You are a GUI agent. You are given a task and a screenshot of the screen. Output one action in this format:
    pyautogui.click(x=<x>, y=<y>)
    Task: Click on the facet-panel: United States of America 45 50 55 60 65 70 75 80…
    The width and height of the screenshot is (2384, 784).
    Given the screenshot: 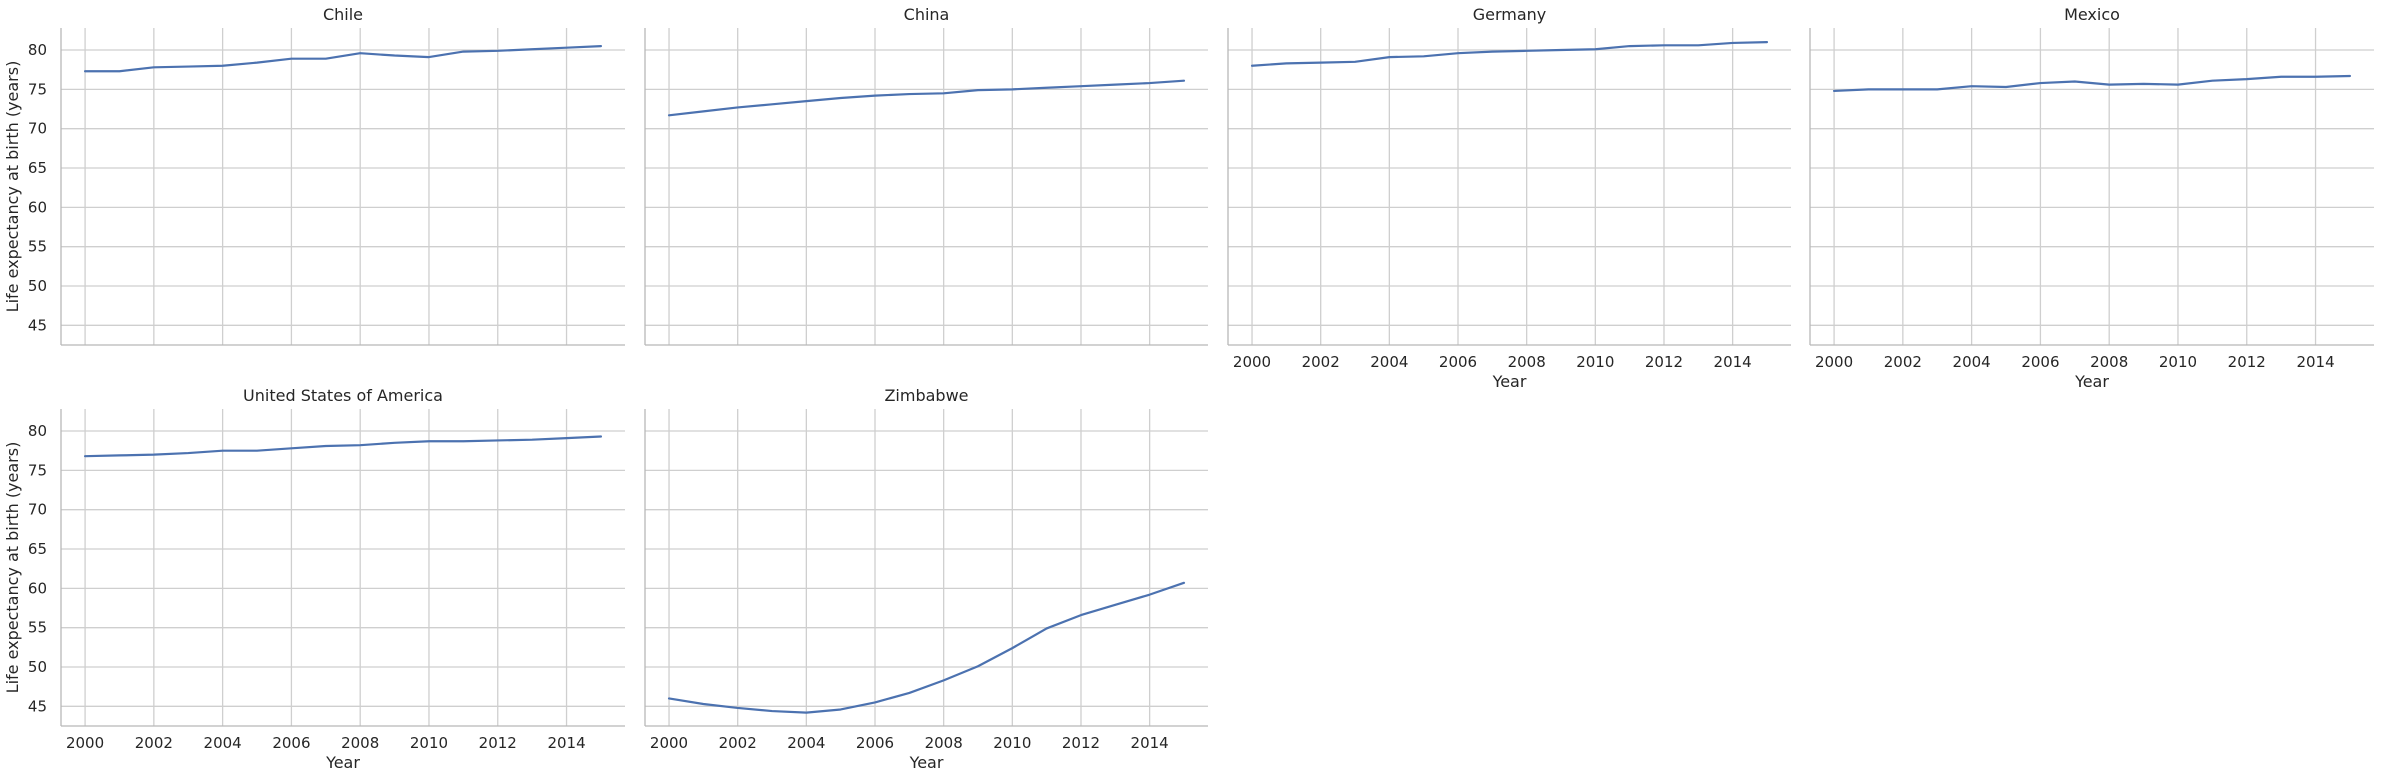 What is the action you would take?
    pyautogui.click(x=314, y=579)
    